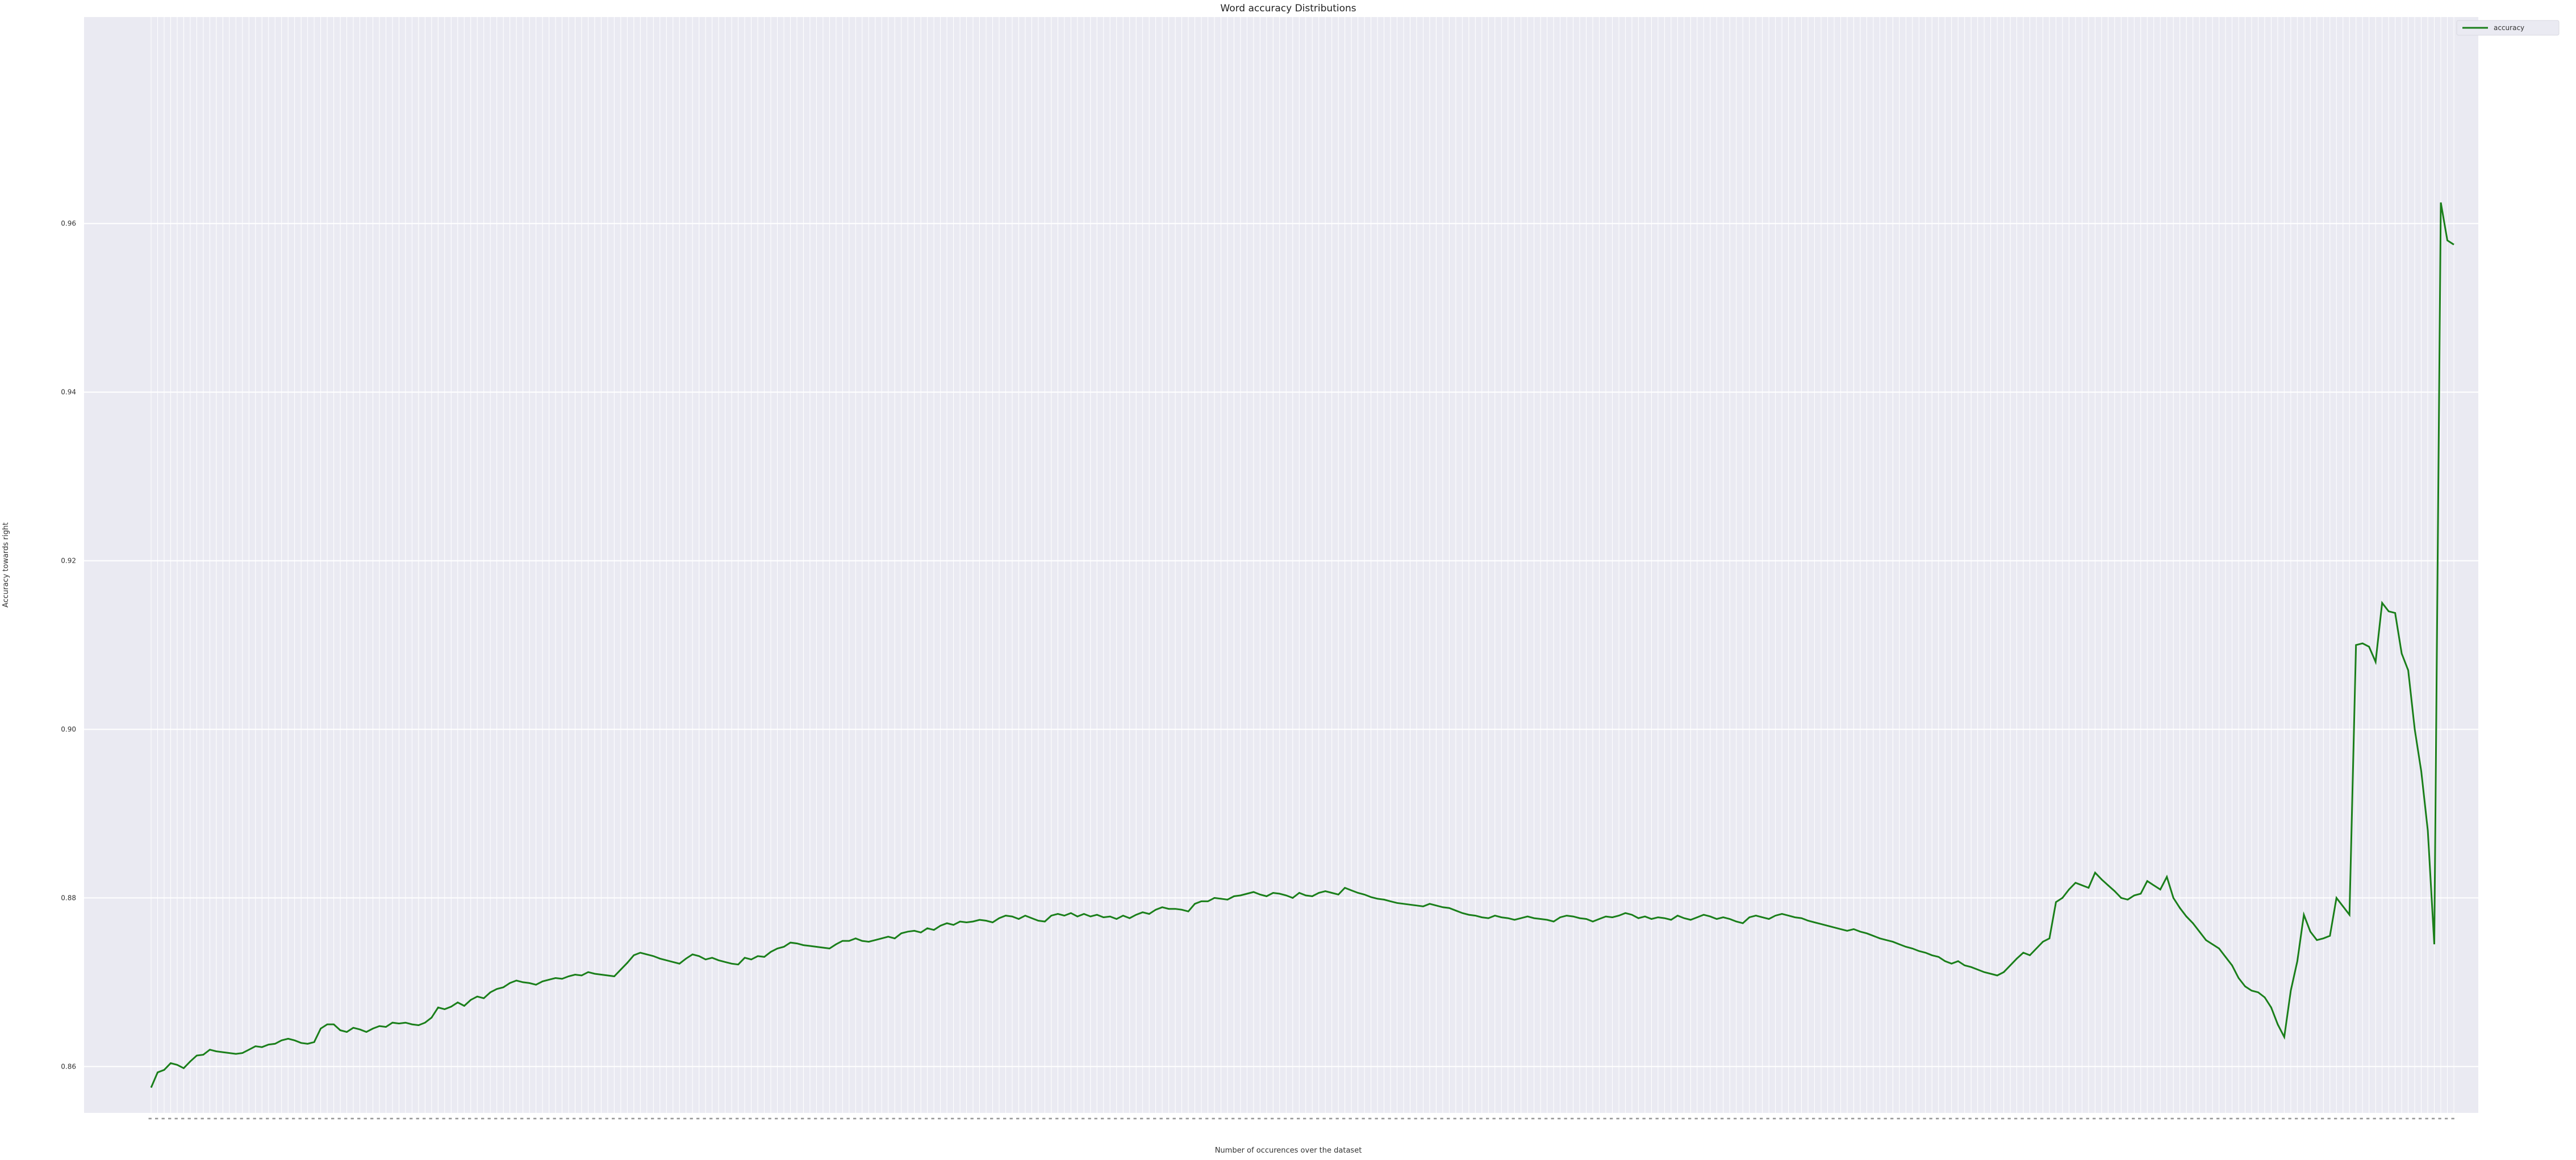  Describe the element at coordinates (68, 1066) in the screenshot. I see `y-tick-label: 0.86` at that location.